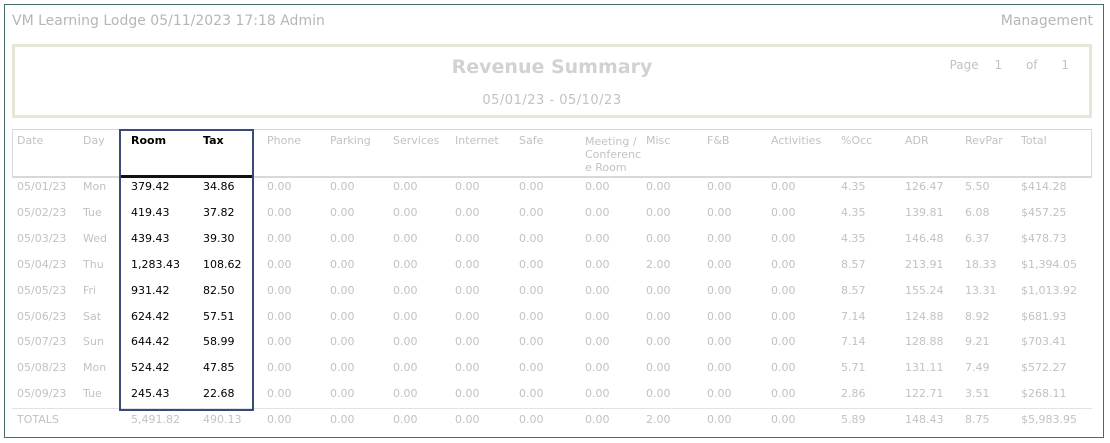  I want to click on totals-safe: 0.00, so click(531, 419).